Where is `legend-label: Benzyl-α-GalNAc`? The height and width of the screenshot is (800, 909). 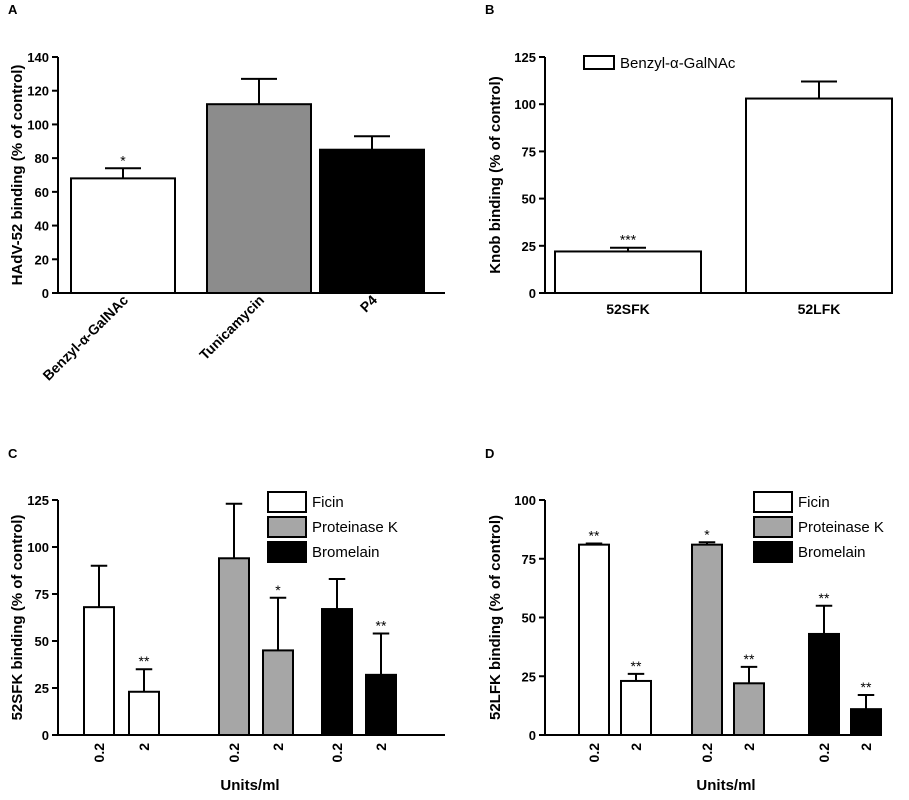
legend-label: Benzyl-α-GalNAc is located at coordinates (678, 63).